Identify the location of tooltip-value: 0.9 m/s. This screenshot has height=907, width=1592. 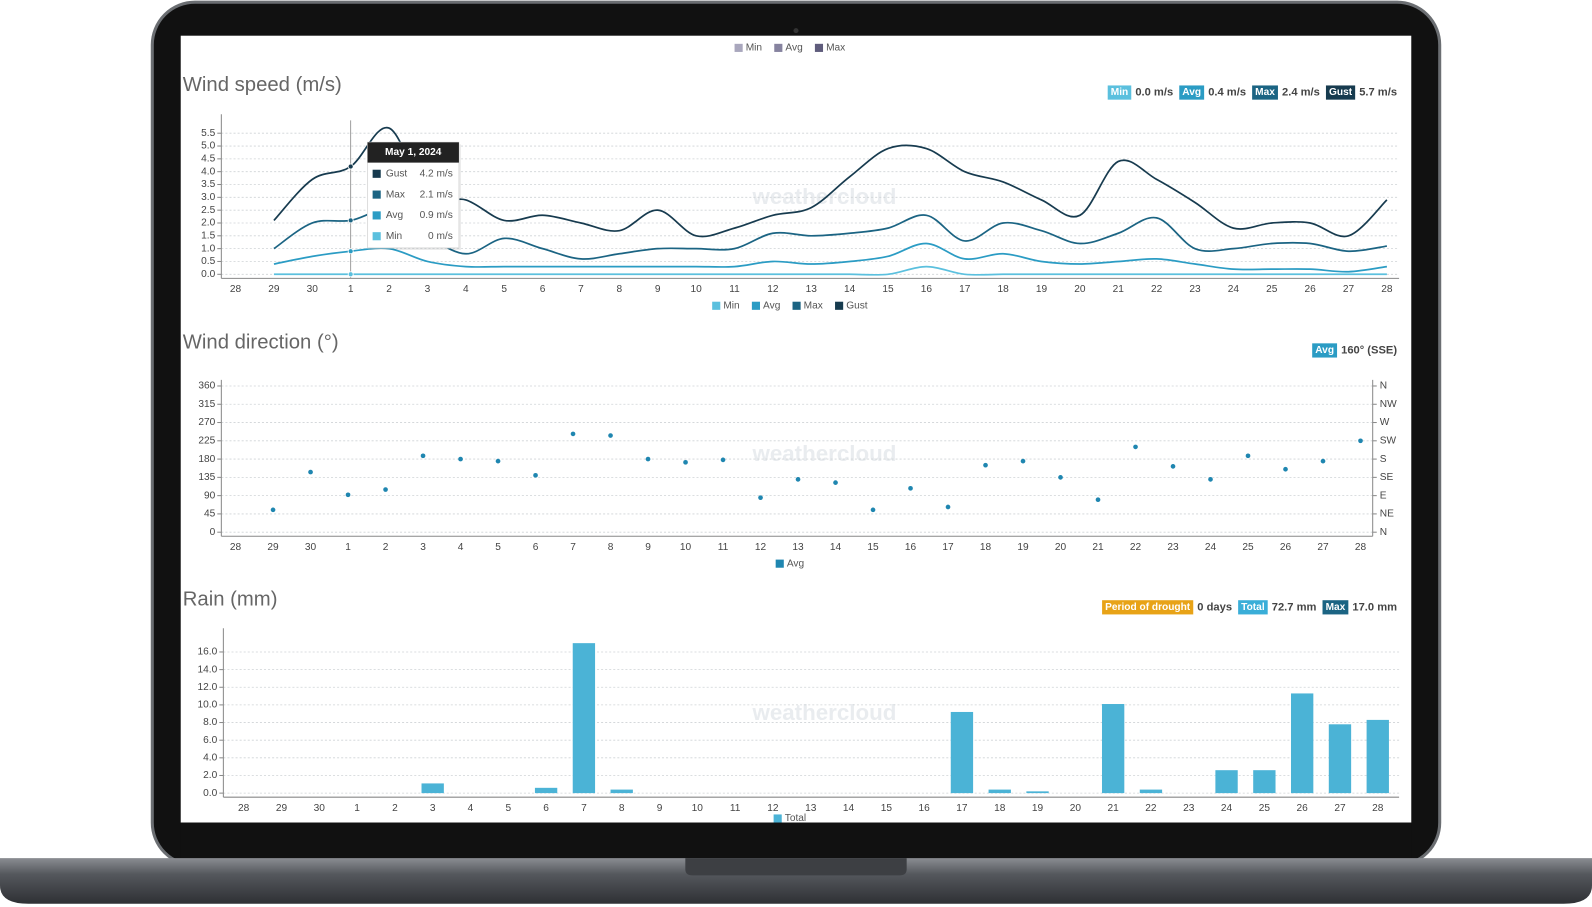
(436, 215).